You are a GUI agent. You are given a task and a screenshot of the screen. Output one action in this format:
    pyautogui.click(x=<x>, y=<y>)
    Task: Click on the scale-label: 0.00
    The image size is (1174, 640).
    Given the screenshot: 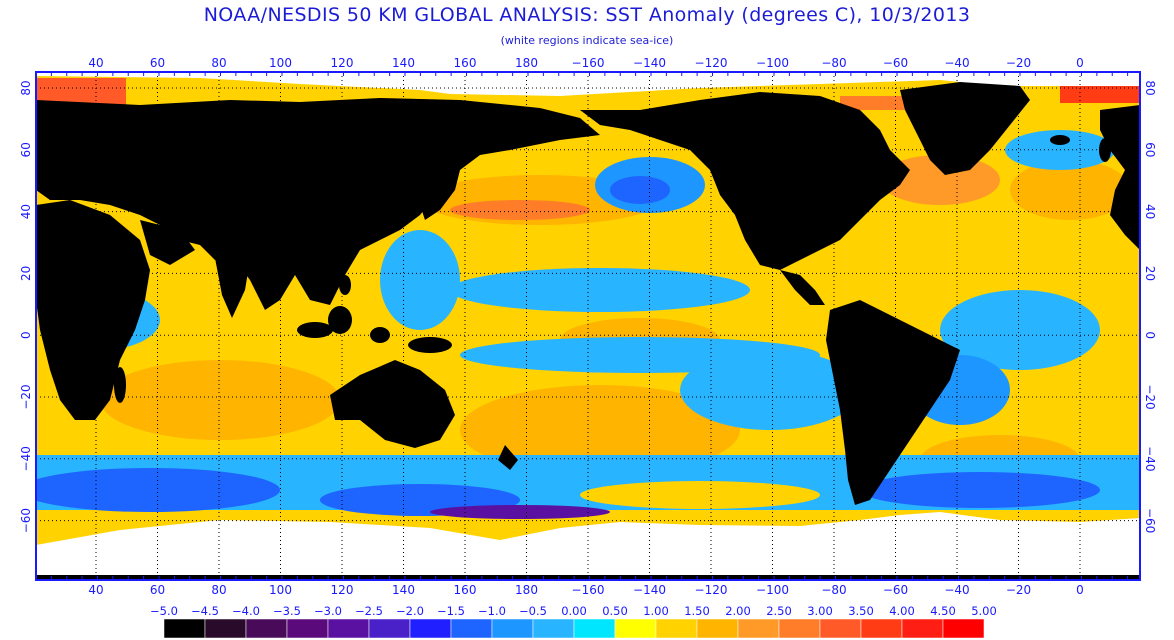 What is the action you would take?
    pyautogui.click(x=574, y=611)
    